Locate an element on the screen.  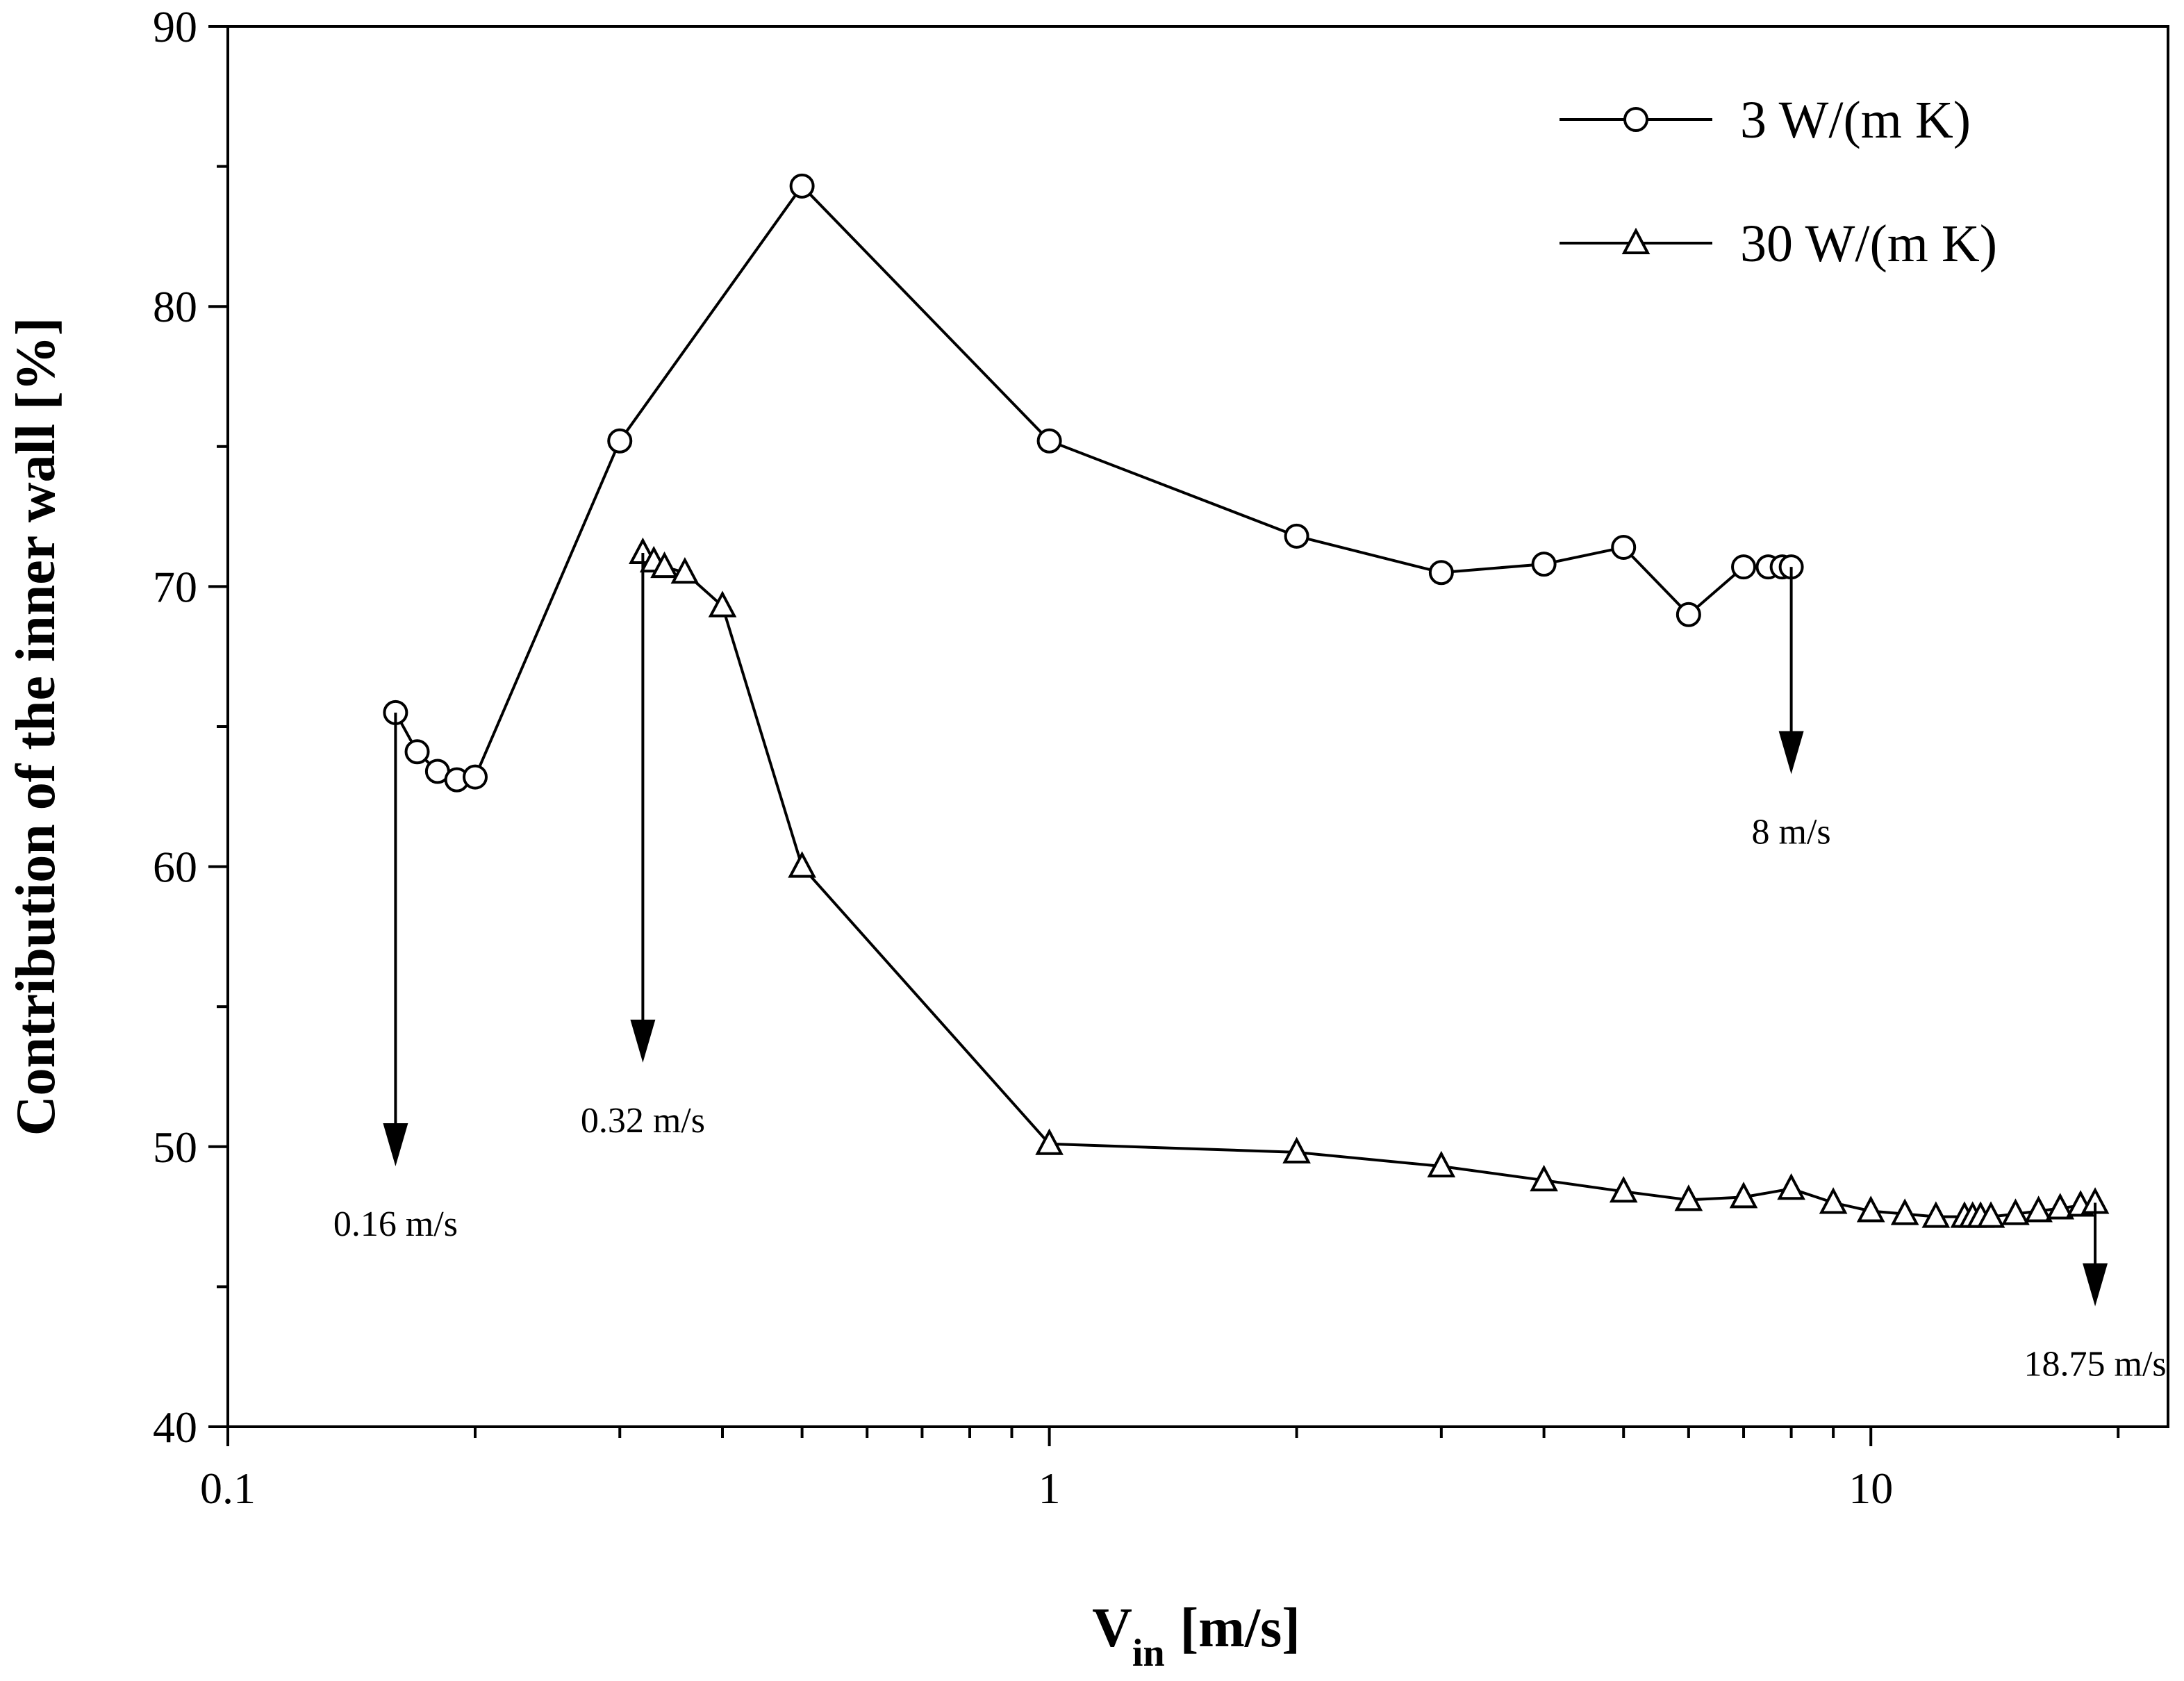
x-axis-title: Vin [m/s] is located at coordinates (1196, 1636).